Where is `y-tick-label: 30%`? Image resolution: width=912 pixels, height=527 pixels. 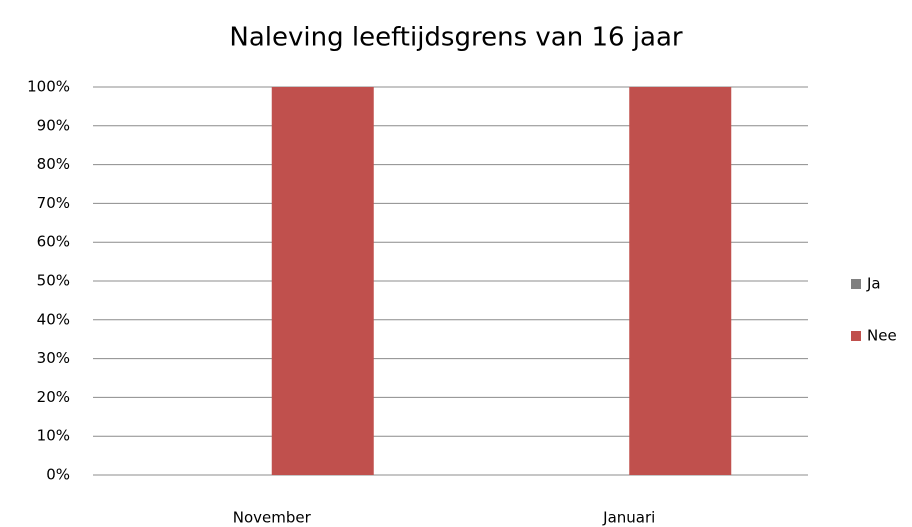
y-tick-label: 30% is located at coordinates (53, 358).